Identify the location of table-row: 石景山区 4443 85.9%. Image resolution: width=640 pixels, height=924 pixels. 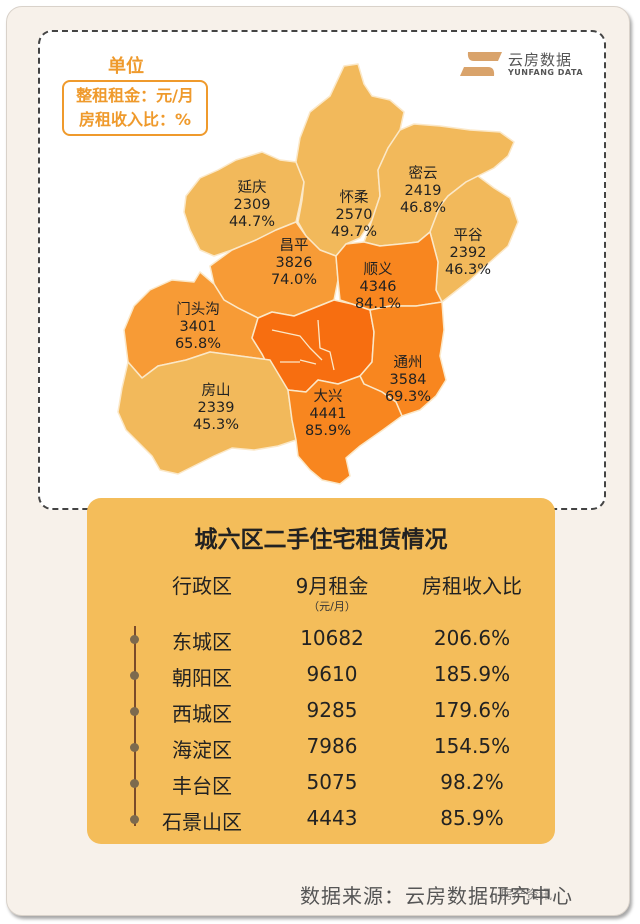
(321, 823).